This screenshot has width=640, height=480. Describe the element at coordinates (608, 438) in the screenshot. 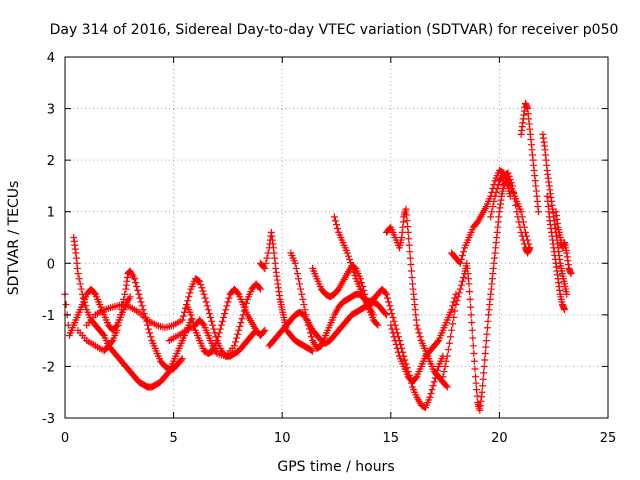

I see `x-tick-label: 25` at that location.